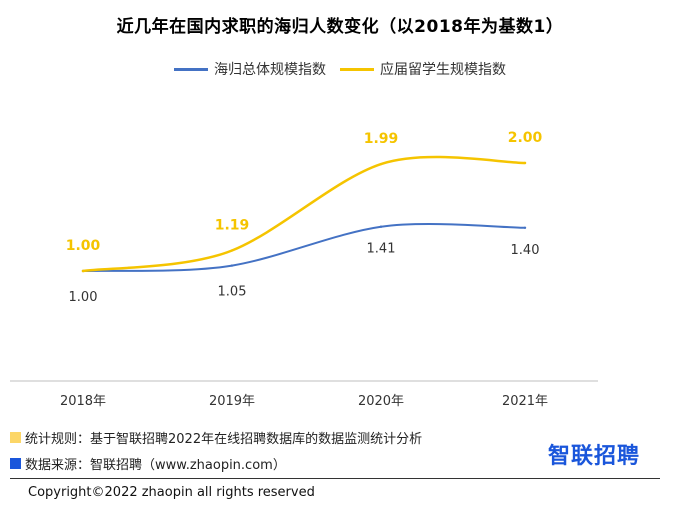 The width and height of the screenshot is (680, 519). What do you see at coordinates (83, 297) in the screenshot?
I see `data-label-overall: 1.00` at bounding box center [83, 297].